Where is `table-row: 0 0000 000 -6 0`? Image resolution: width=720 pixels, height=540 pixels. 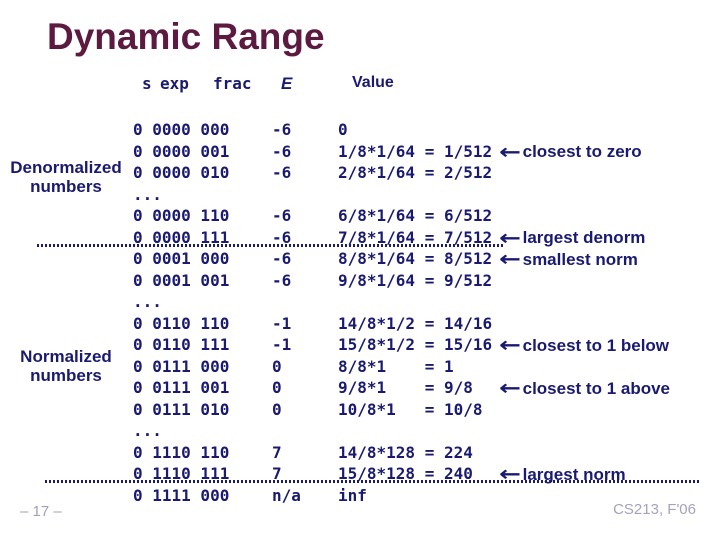
table-row: 0 0000 000 -6 0 is located at coordinates (426, 131).